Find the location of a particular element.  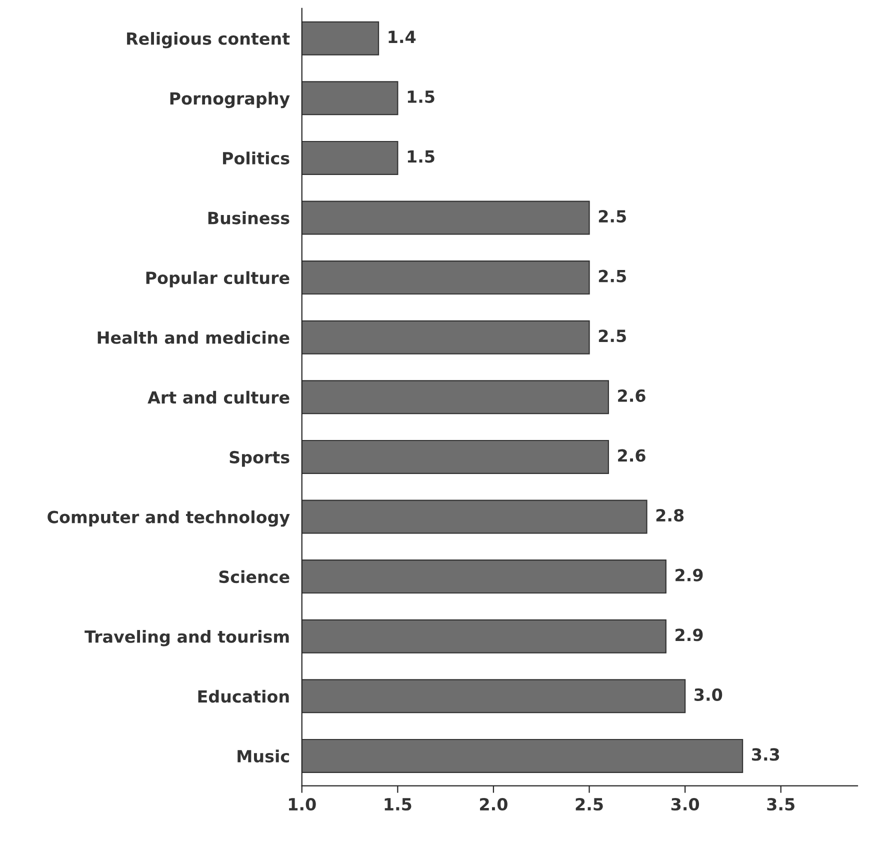

y-tick-label: Science is located at coordinates (254, 577).